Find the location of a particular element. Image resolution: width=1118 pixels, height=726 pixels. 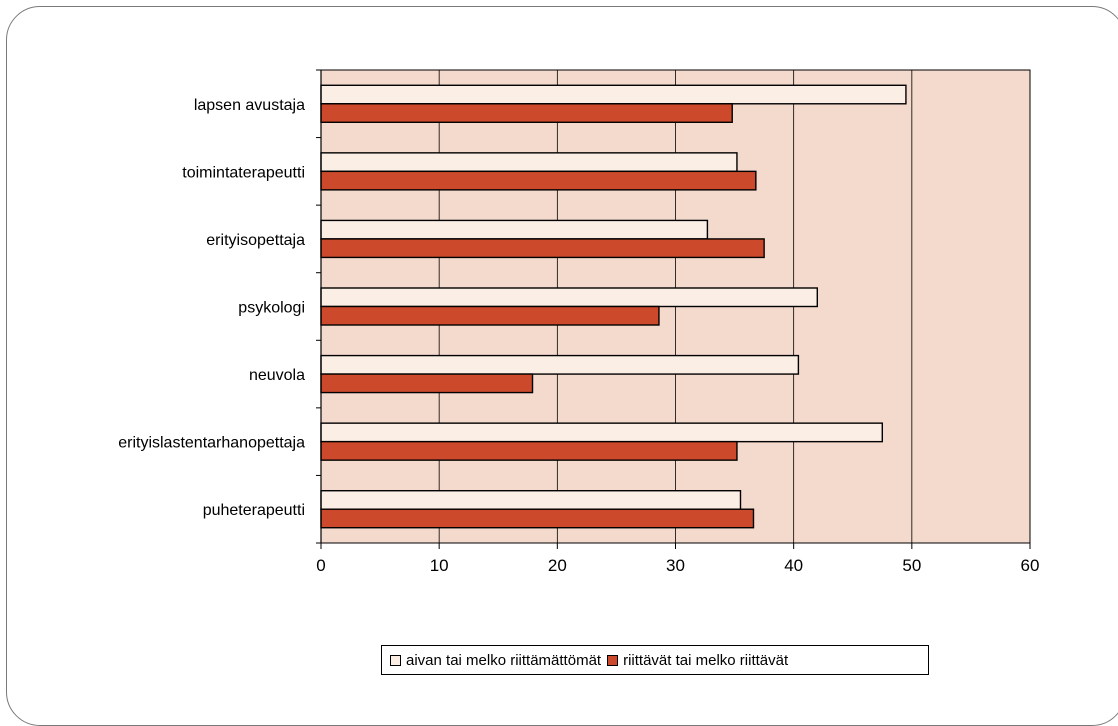

legend-item-2: riittävät tai melko riittävät is located at coordinates (697, 660).